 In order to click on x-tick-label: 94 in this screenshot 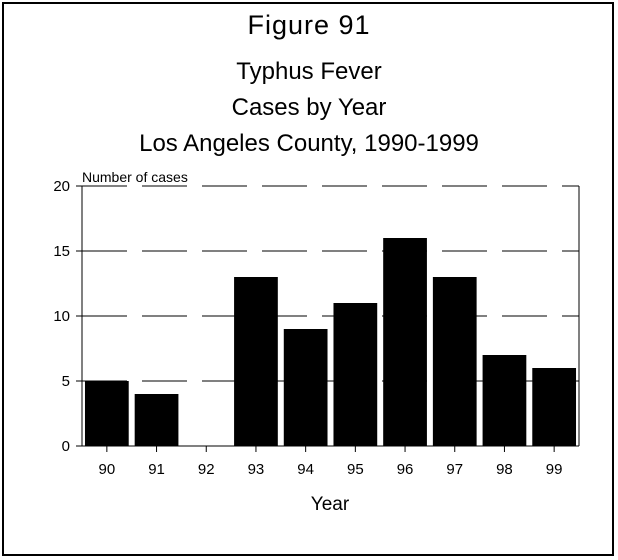, I will do `click(305, 469)`.